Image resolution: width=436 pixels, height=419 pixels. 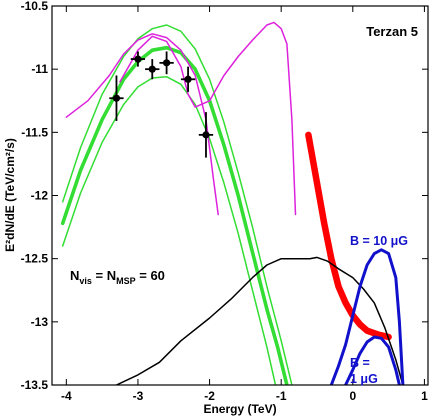 What do you see at coordinates (40, 196) in the screenshot?
I see `y-tick-label: -12` at bounding box center [40, 196].